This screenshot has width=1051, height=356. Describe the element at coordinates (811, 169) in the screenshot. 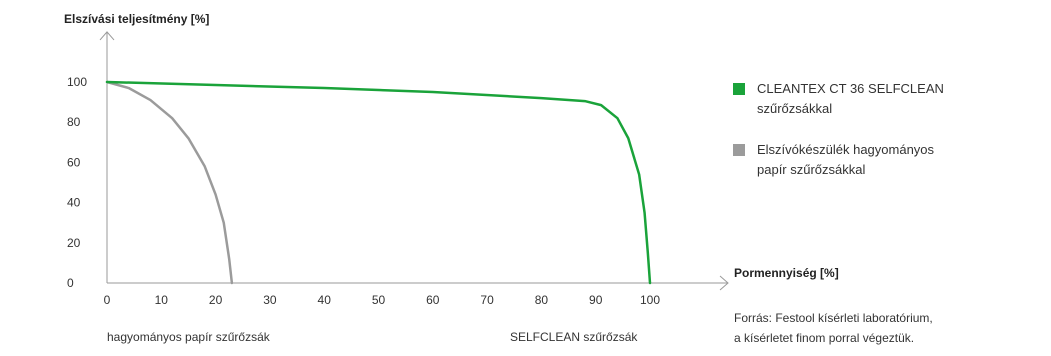

I see `legend-label-line2: papír szűrőzsákkal` at that location.